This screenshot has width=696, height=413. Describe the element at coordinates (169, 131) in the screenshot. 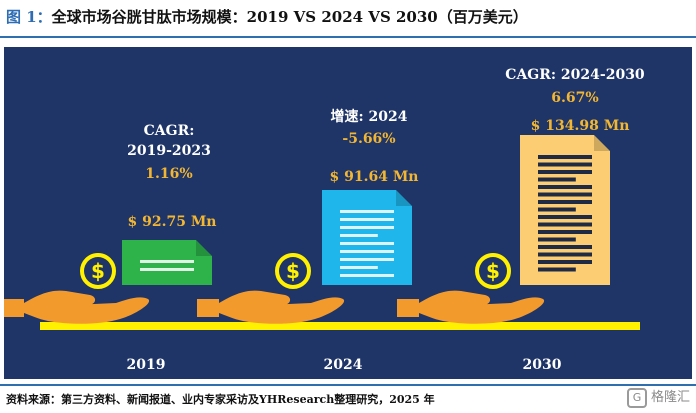

I see `cagr-2019-heading: CAGR:` at that location.